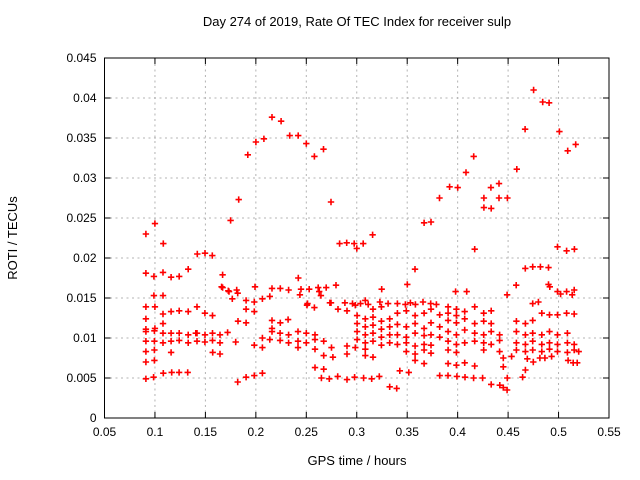 This screenshot has width=640, height=480. Describe the element at coordinates (81, 298) in the screenshot. I see `y-tick-label: 0.015` at that location.